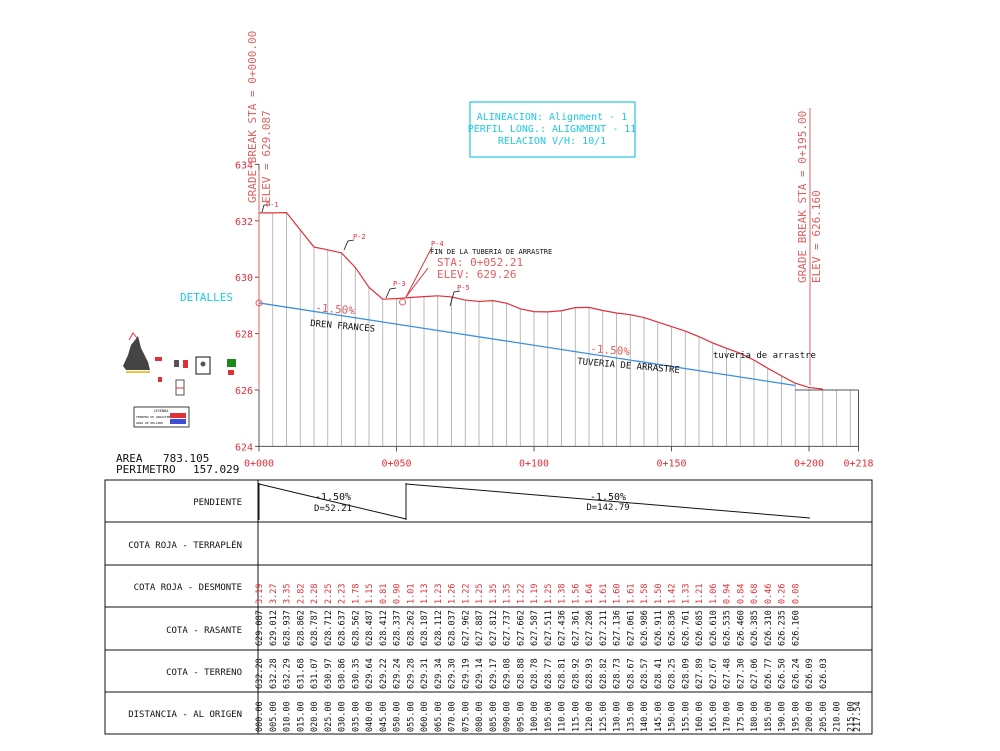 This screenshot has height=751, width=1000. What do you see at coordinates (508, 716) in the screenshot?
I see `distancia-value: 090.00` at bounding box center [508, 716].